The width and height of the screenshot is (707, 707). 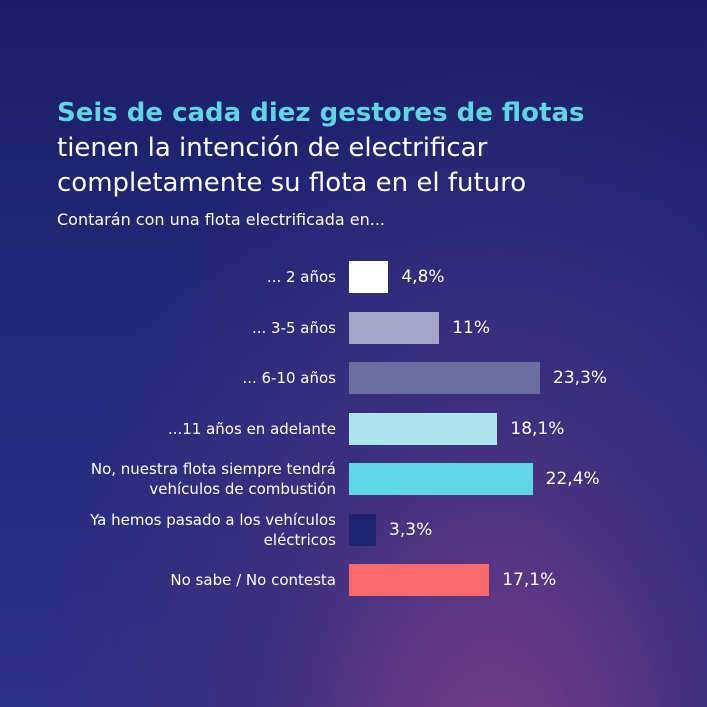 I want to click on bar-row: No sabe / No contesta 17,1%, so click(x=353, y=580).